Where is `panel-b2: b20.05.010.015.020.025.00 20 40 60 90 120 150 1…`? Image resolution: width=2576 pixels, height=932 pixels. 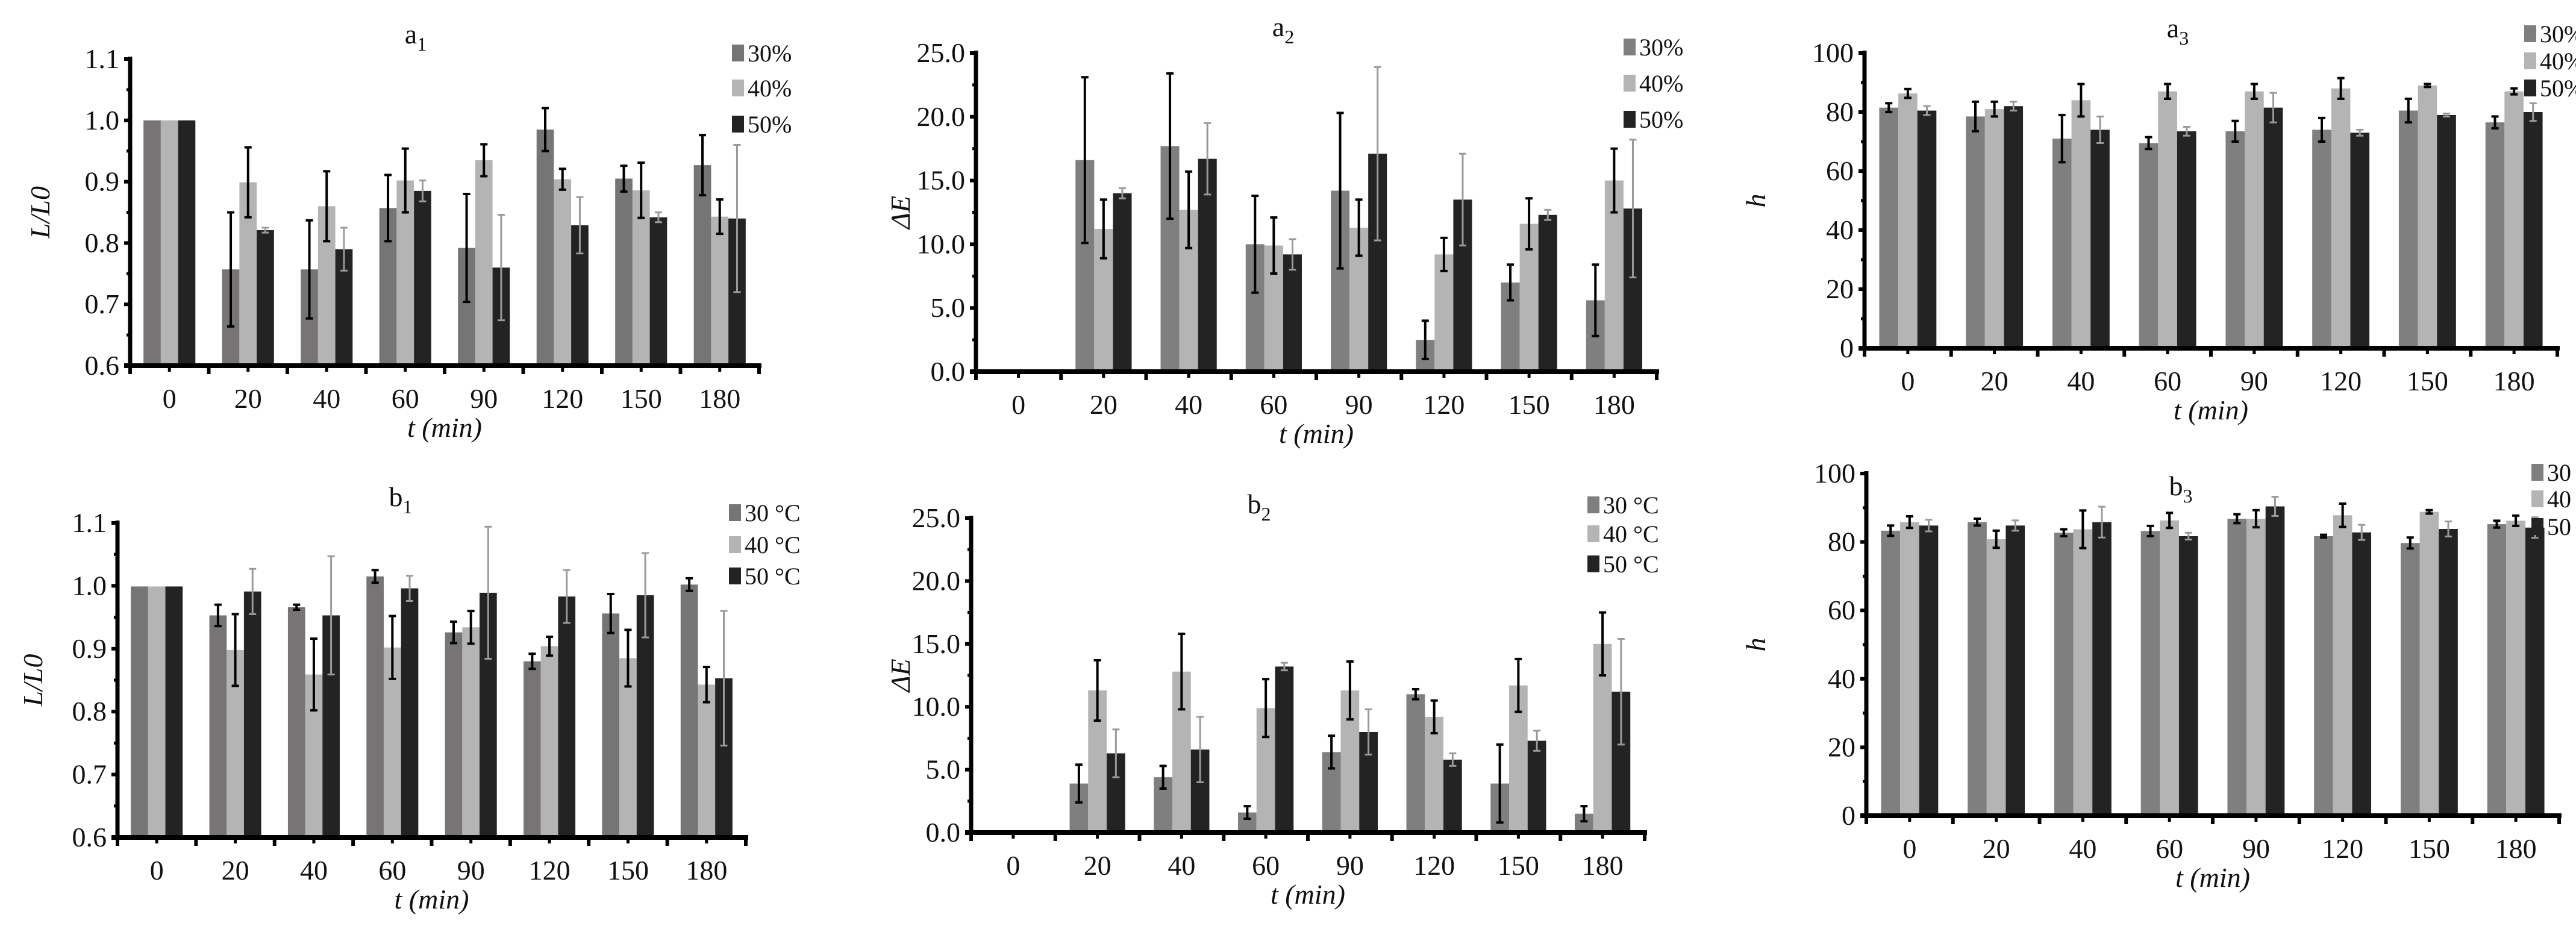
panel-b2: b20.05.010.015.020.025.00 20 40 60 90 120 150 1… is located at coordinates (1272, 699).